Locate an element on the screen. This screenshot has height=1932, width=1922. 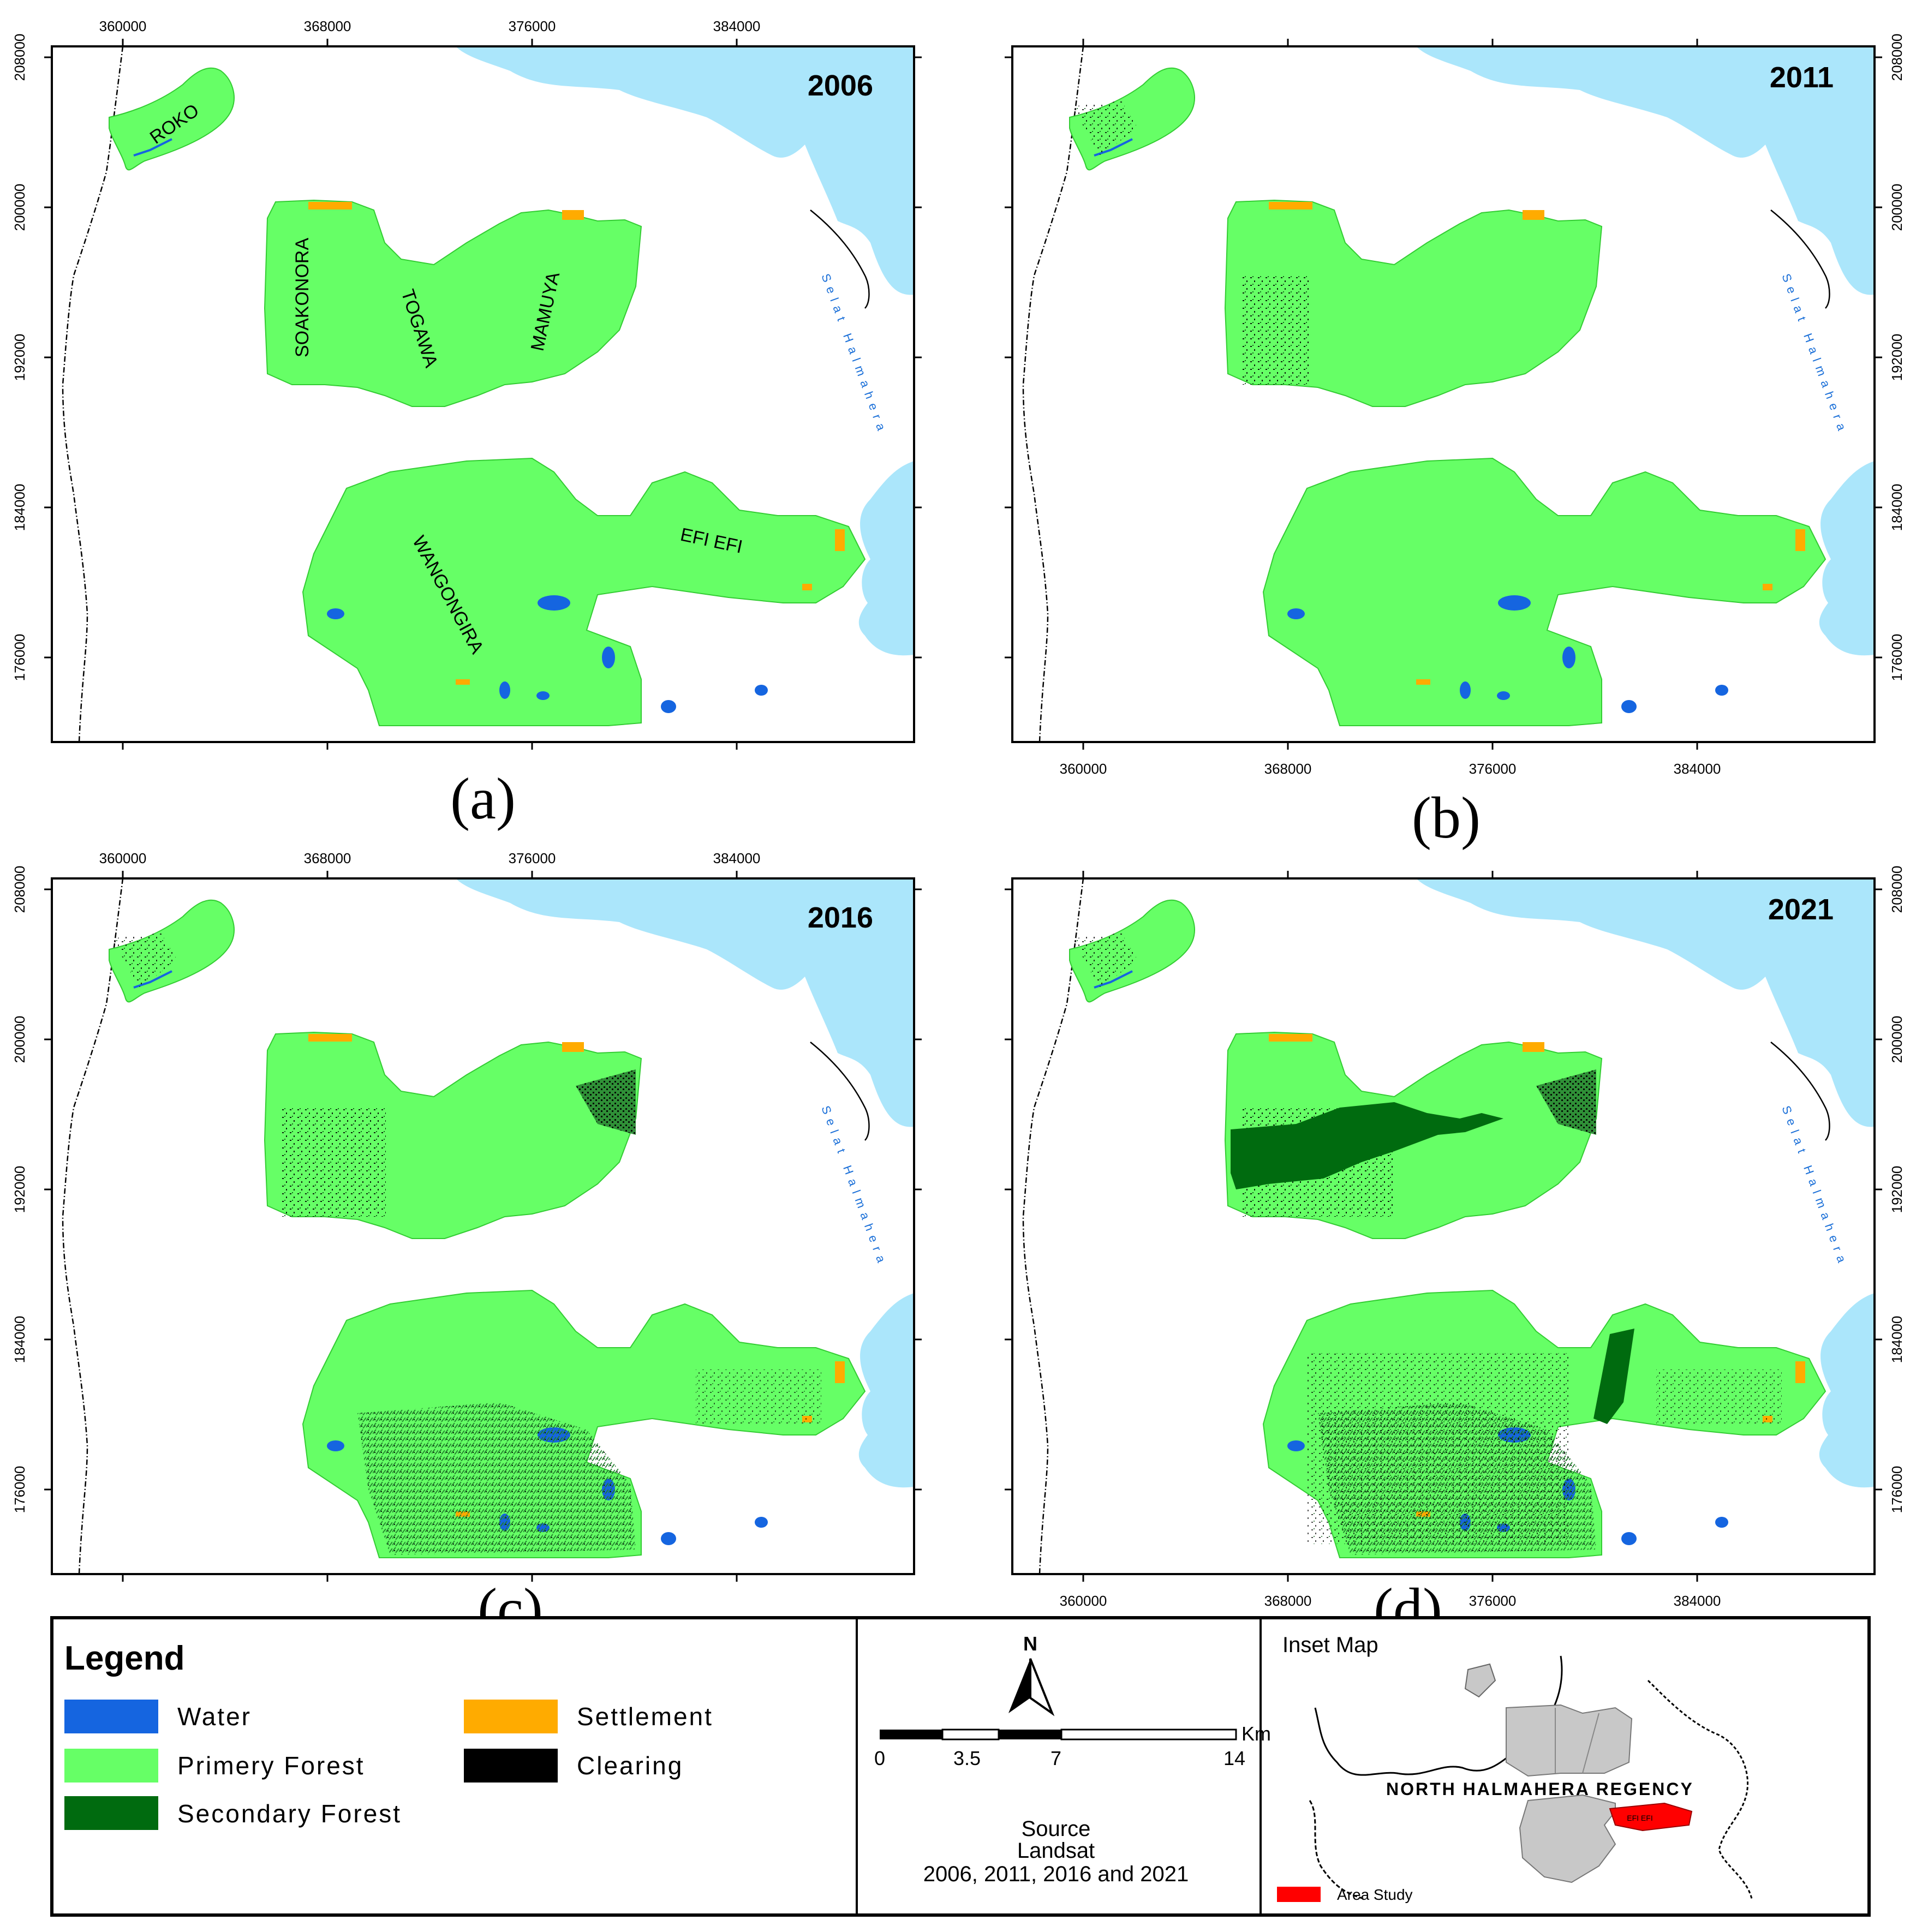
panel-year-c: 2016 is located at coordinates (840, 918).